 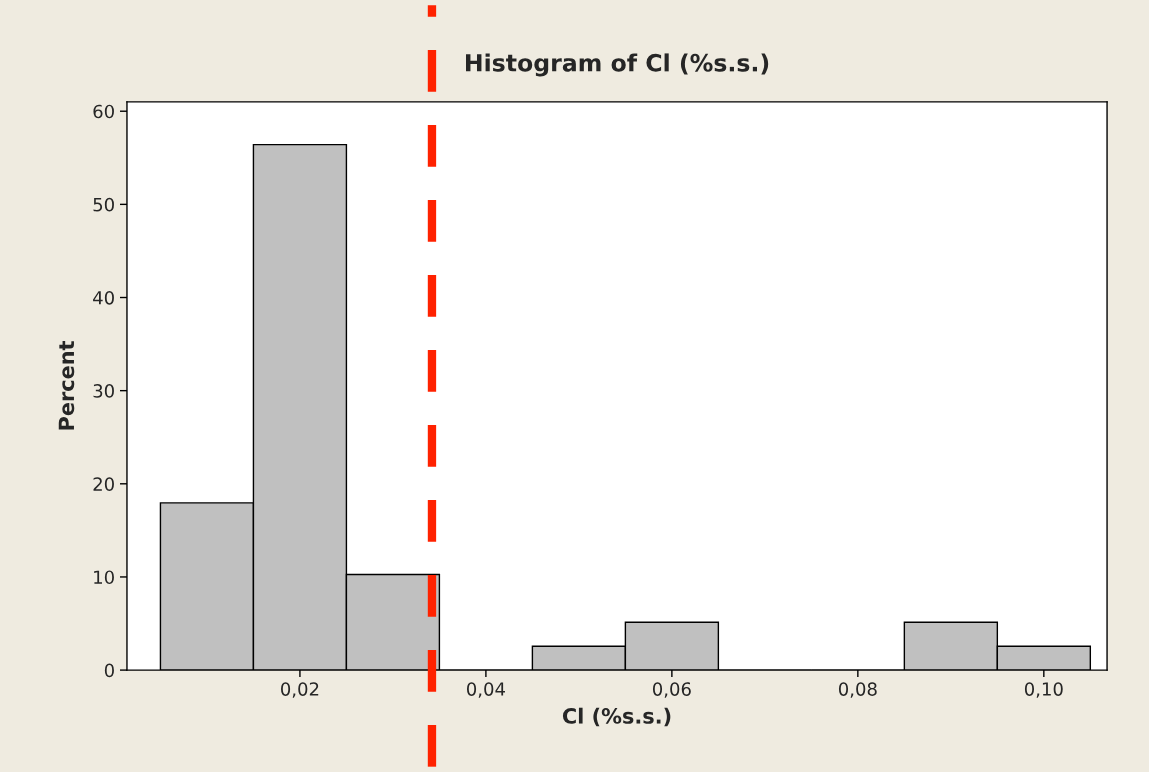 What do you see at coordinates (1043, 690) in the screenshot?
I see `x-tick-label: 0,10` at bounding box center [1043, 690].